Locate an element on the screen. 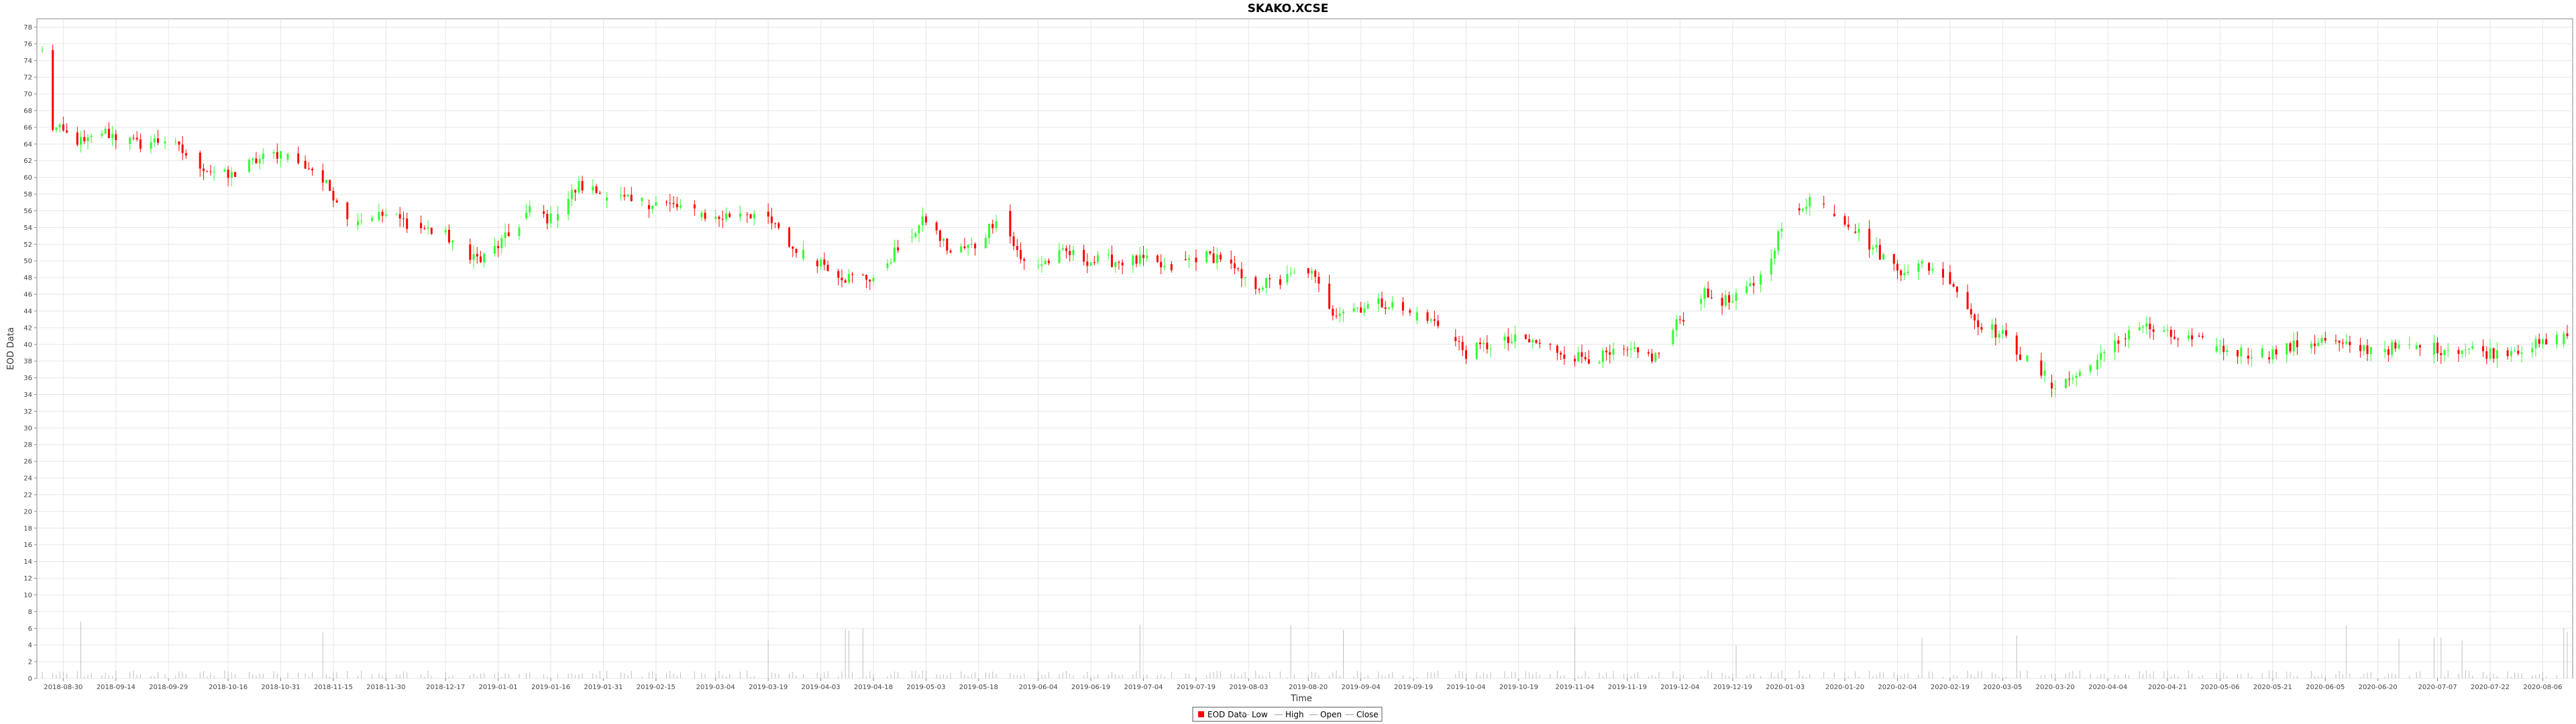 Image resolution: width=2576 pixels, height=724 pixels. y-tick-label: 72 is located at coordinates (27, 78).